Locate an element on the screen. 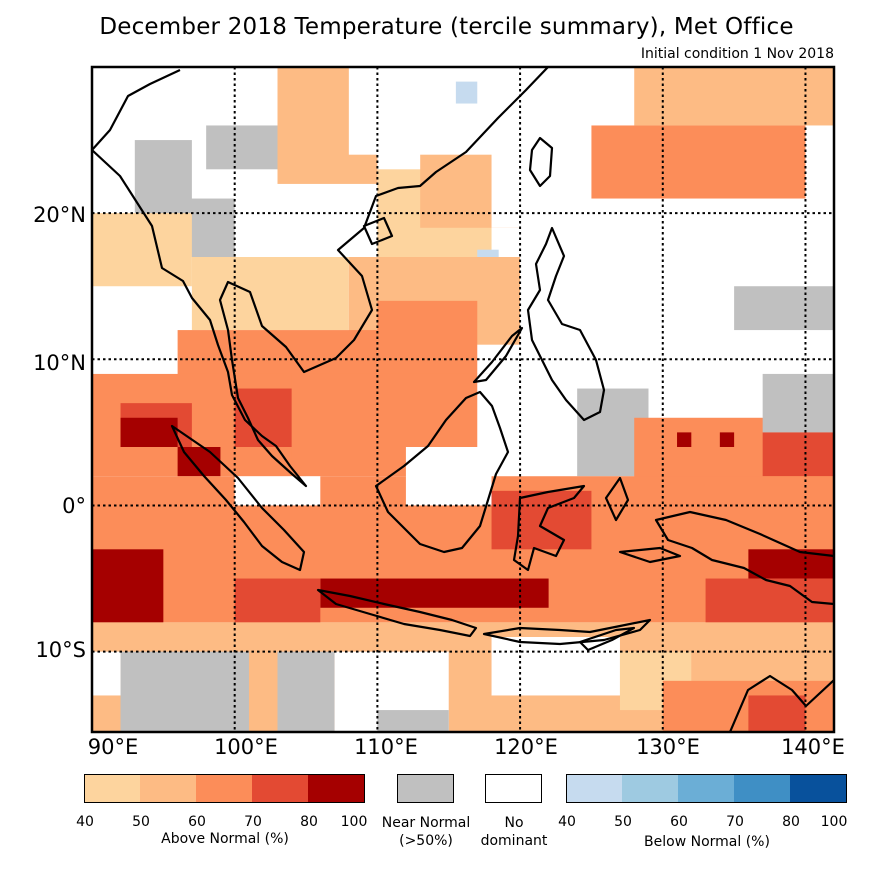 This screenshot has height=874, width=893. lon-label-100e: 100°E is located at coordinates (246, 747).